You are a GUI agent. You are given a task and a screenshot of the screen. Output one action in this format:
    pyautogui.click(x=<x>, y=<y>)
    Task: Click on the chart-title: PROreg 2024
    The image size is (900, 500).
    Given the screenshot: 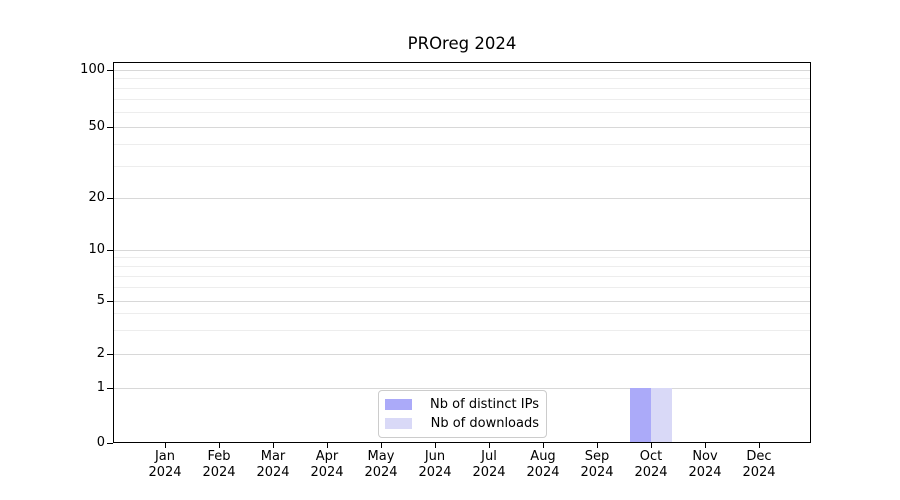 What is the action you would take?
    pyautogui.click(x=462, y=43)
    